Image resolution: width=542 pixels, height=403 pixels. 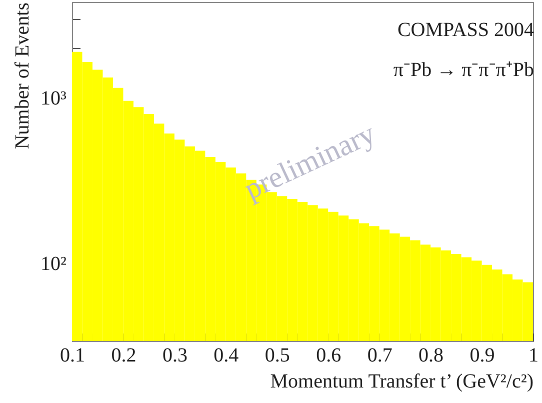 I want to click on x-tick-label: 0.1, so click(x=72, y=355).